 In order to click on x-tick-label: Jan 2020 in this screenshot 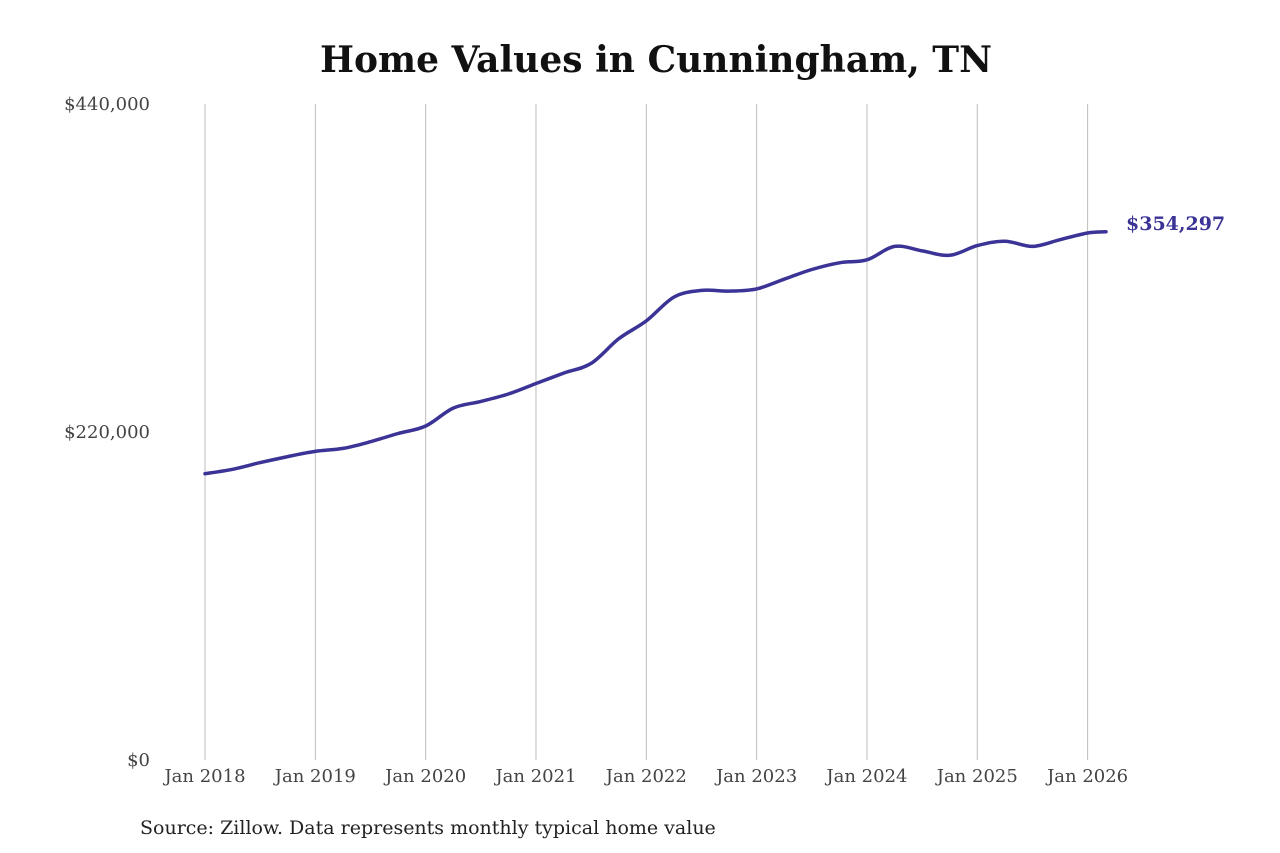, I will do `click(424, 776)`.